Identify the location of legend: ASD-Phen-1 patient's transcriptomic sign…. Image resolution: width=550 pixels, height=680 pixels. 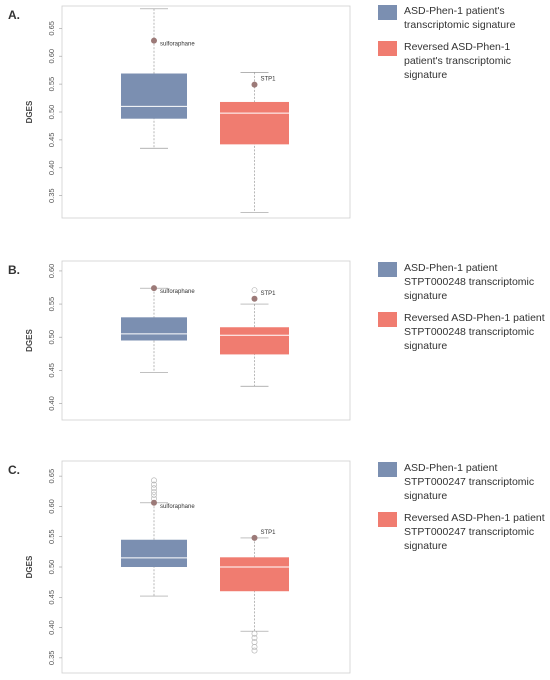
(463, 47).